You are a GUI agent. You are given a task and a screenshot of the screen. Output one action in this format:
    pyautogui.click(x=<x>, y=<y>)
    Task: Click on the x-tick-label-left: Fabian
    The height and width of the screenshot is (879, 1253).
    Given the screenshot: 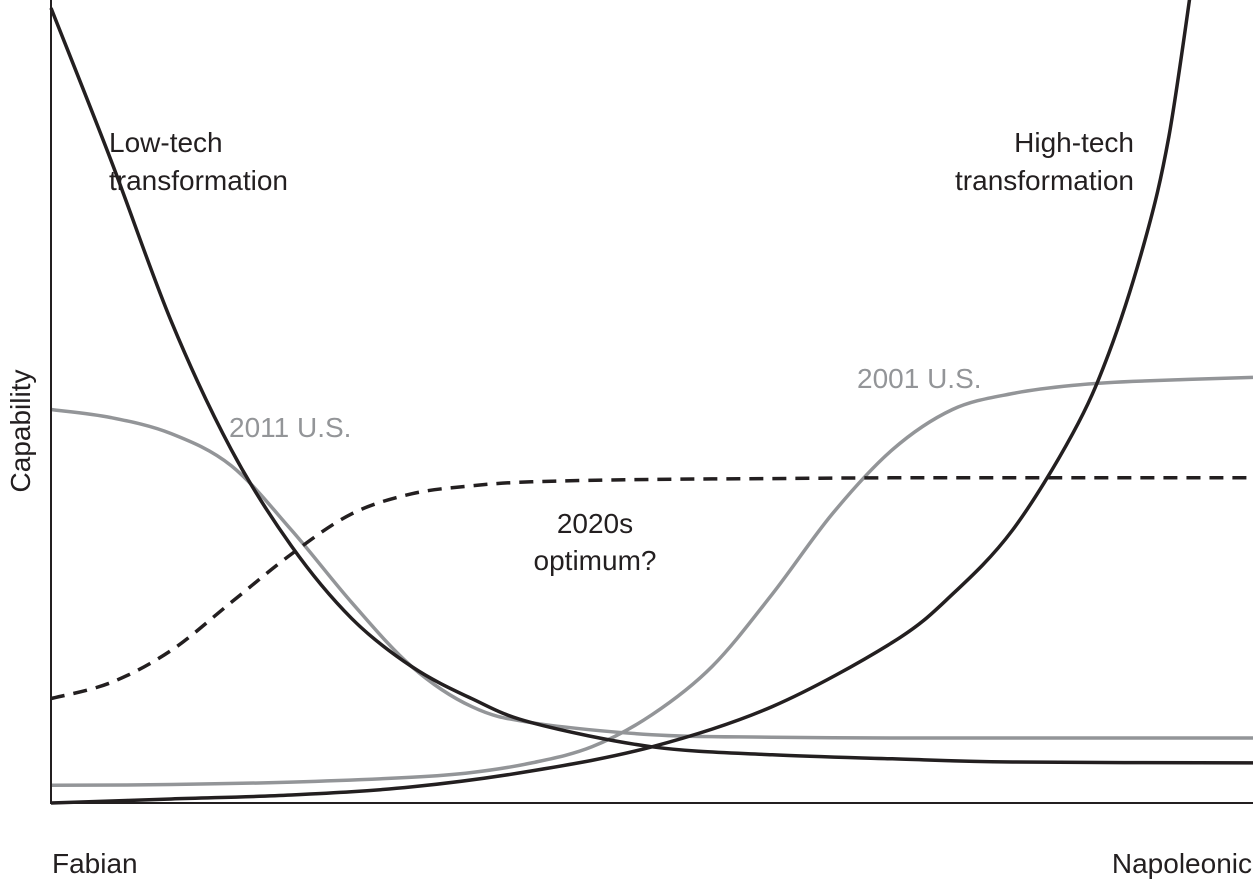 What is the action you would take?
    pyautogui.click(x=95, y=863)
    